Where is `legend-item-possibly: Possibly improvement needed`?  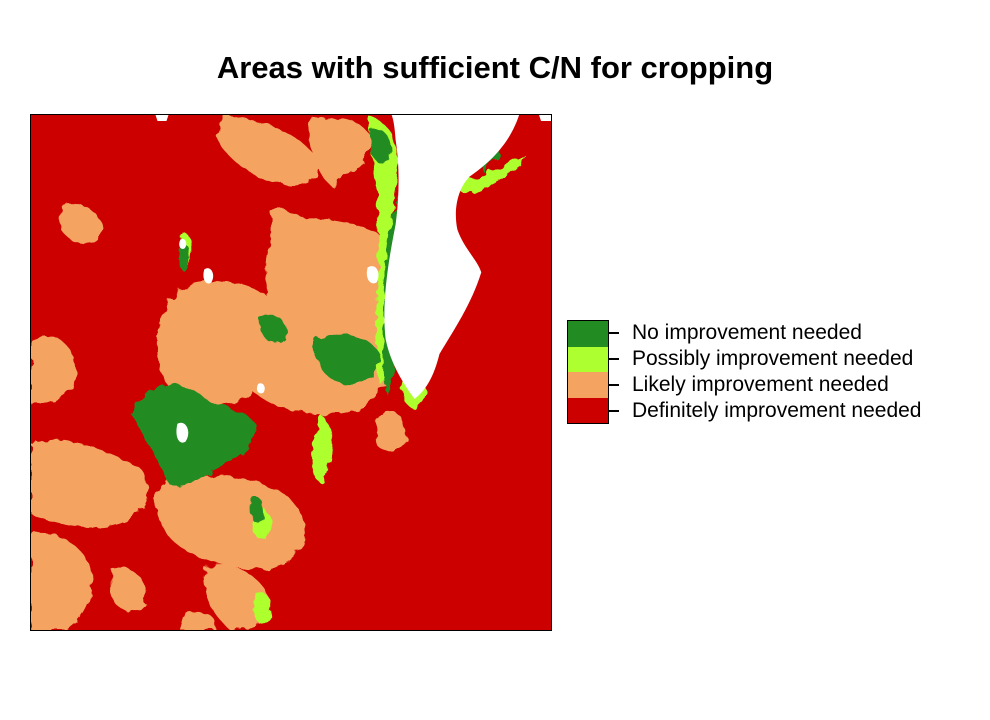 legend-item-possibly: Possibly improvement needed is located at coordinates (761, 359).